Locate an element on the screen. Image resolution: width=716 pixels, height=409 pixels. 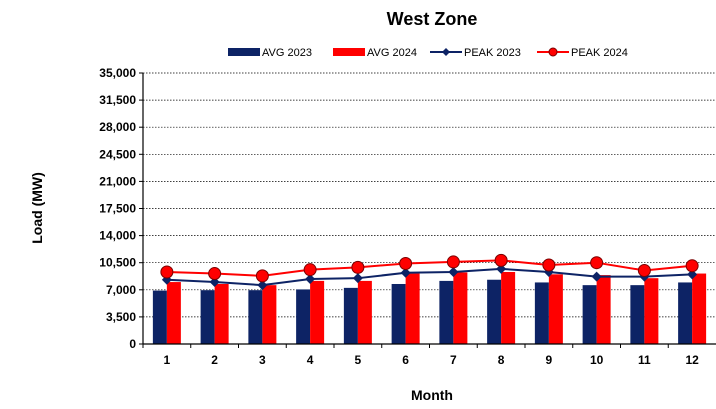
bars is located at coordinates (429, 307).